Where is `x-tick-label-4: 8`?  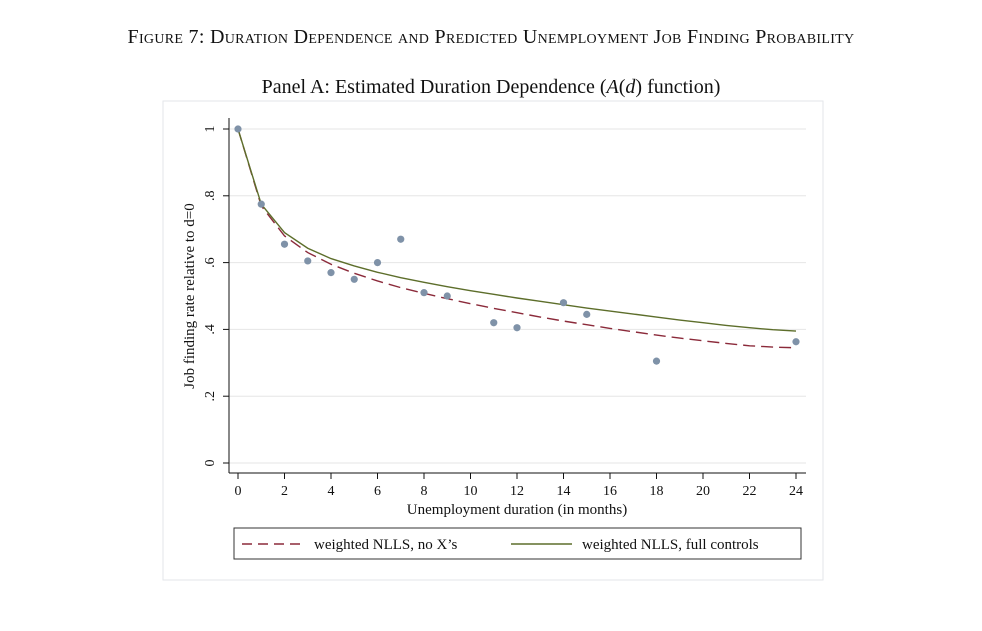
x-tick-label-4: 8 is located at coordinates (424, 491).